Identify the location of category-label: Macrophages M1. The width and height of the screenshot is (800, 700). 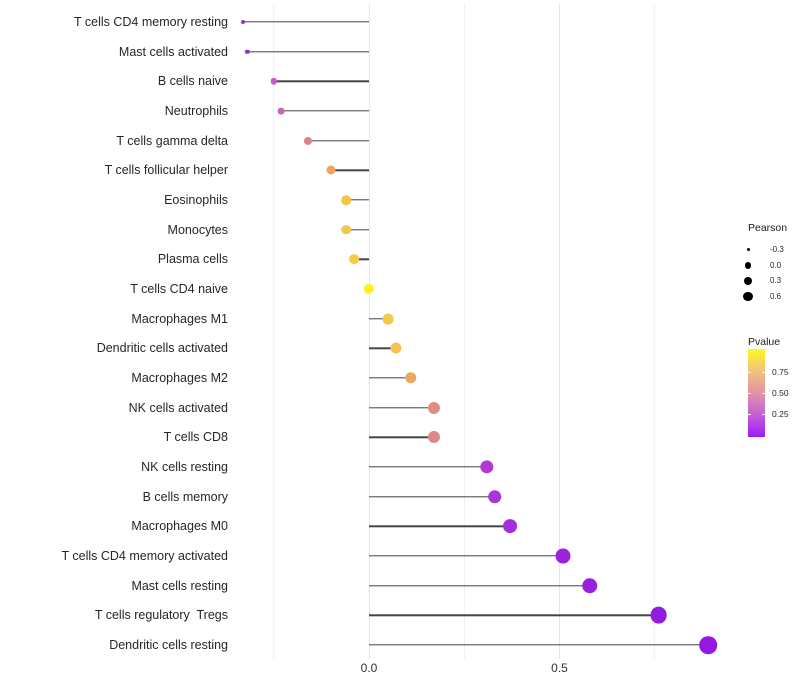
(179, 318).